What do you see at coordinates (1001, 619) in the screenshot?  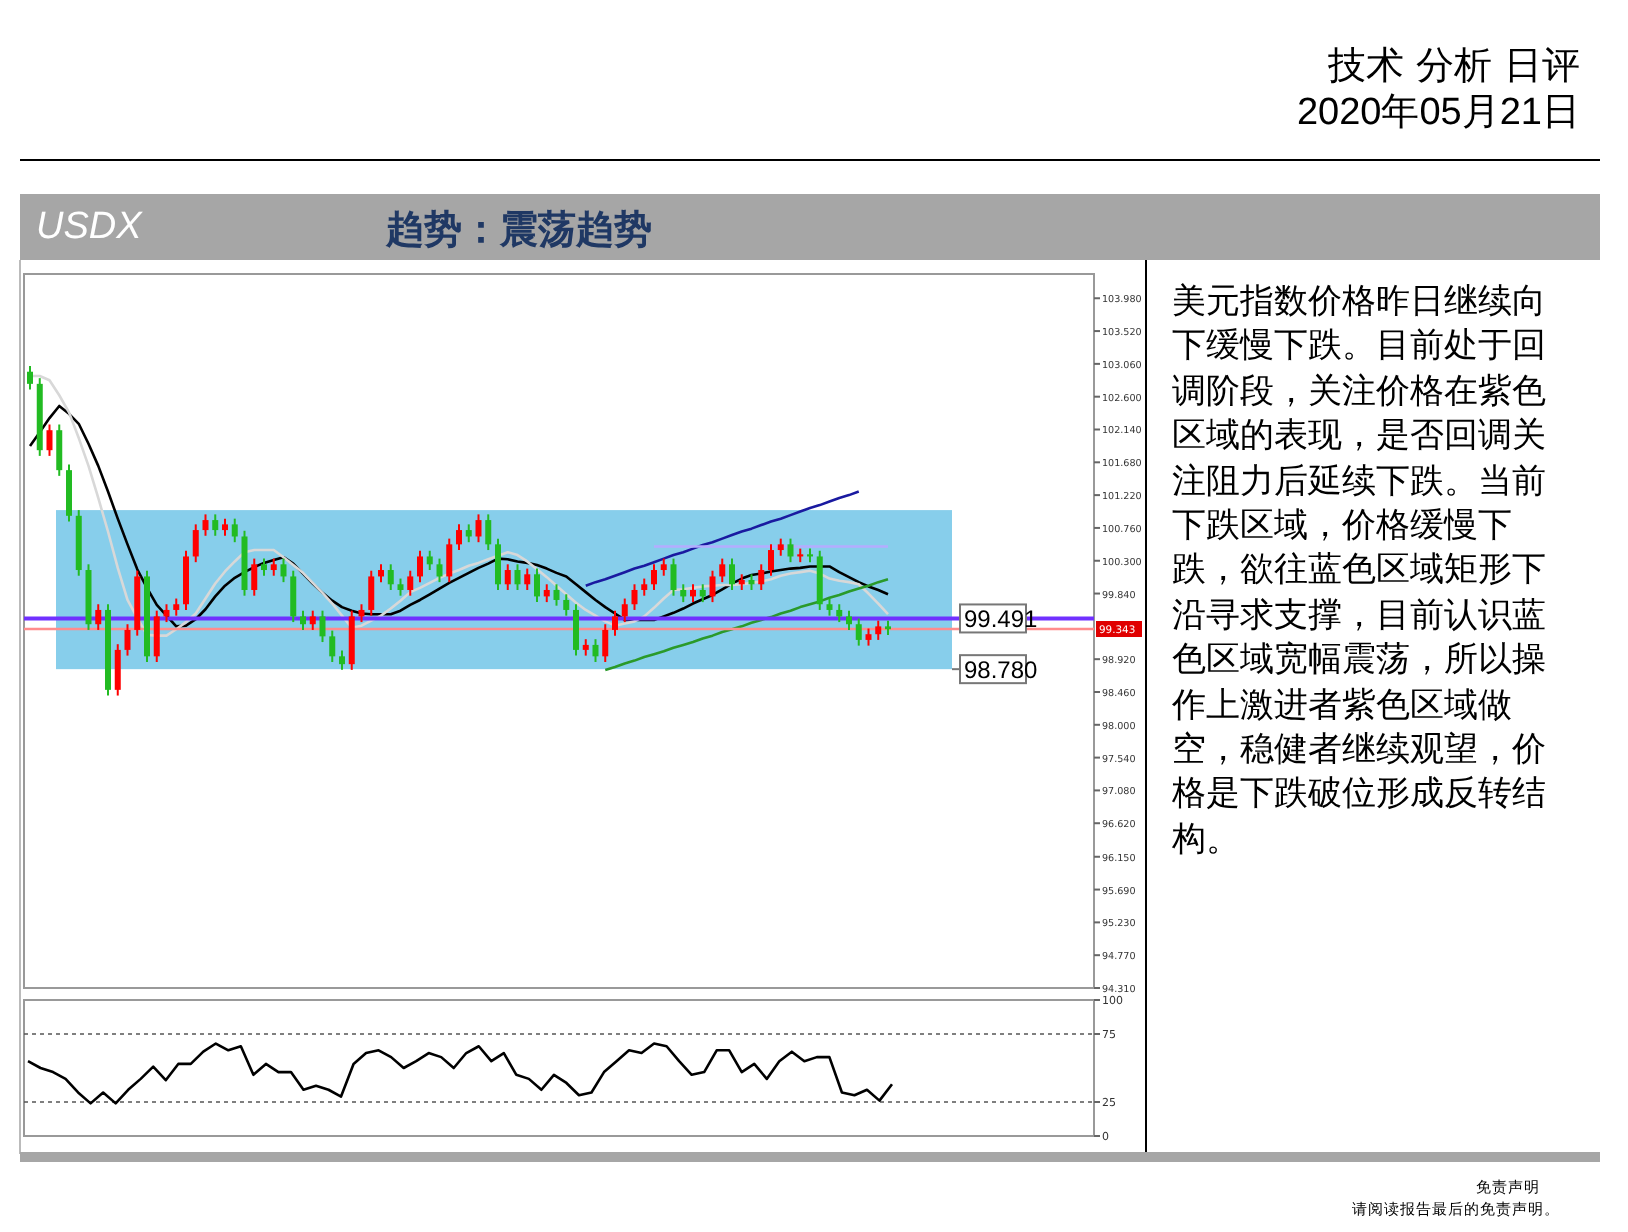 I see `ref-line-label: 99.491` at bounding box center [1001, 619].